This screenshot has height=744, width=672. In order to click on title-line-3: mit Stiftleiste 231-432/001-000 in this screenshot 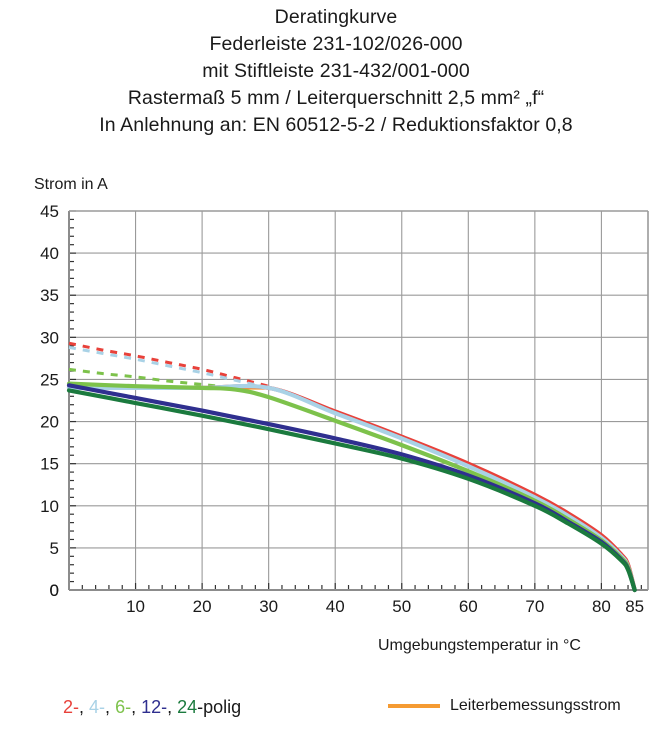, I will do `click(336, 71)`.